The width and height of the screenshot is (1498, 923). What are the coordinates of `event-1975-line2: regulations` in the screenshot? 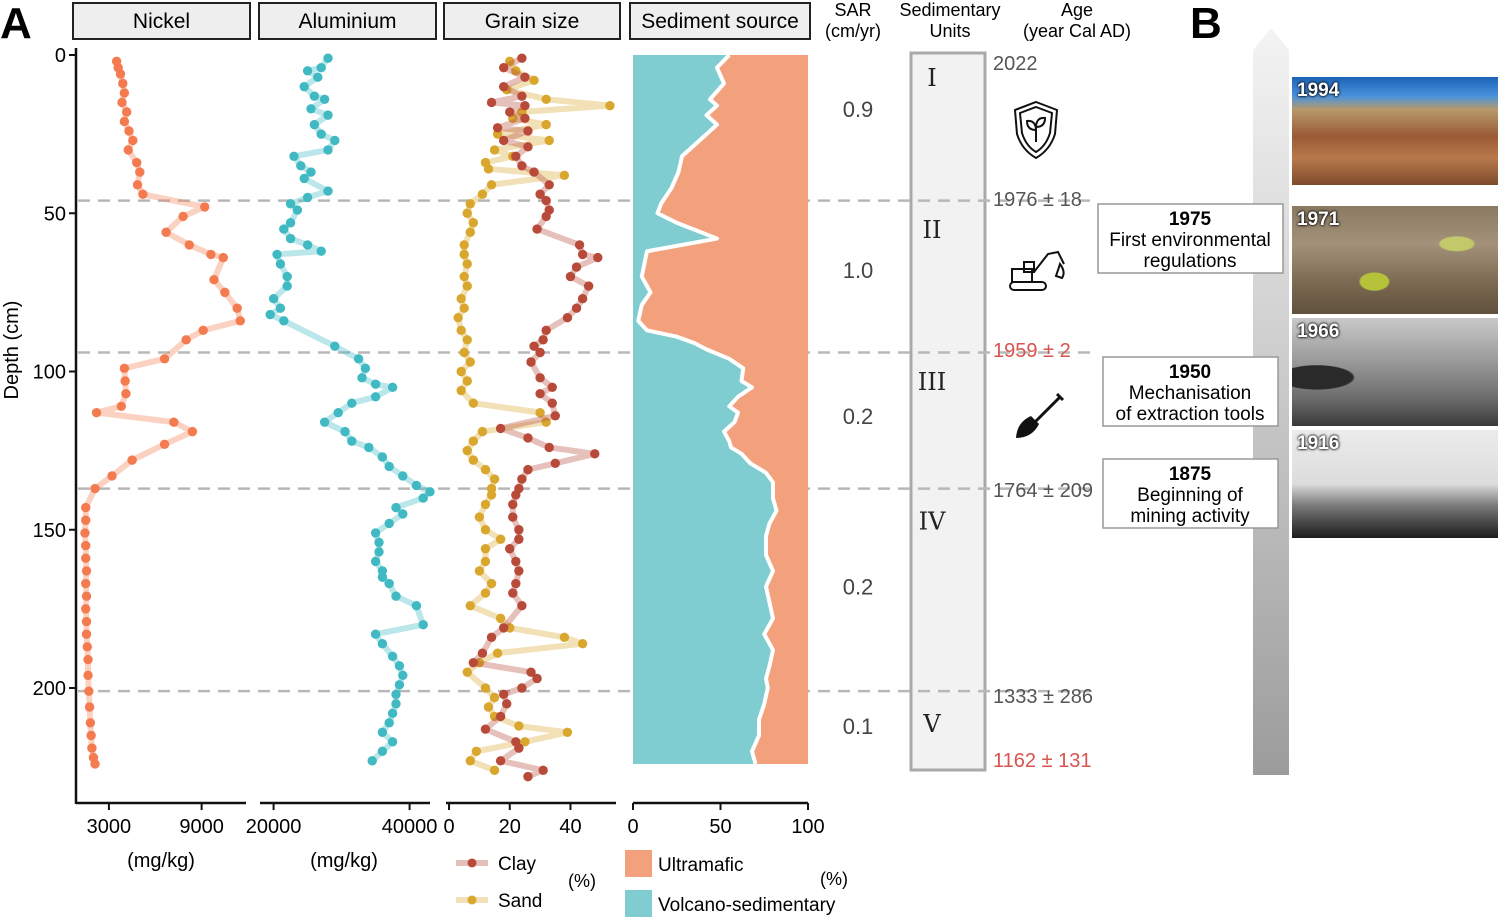 It's located at (1190, 261).